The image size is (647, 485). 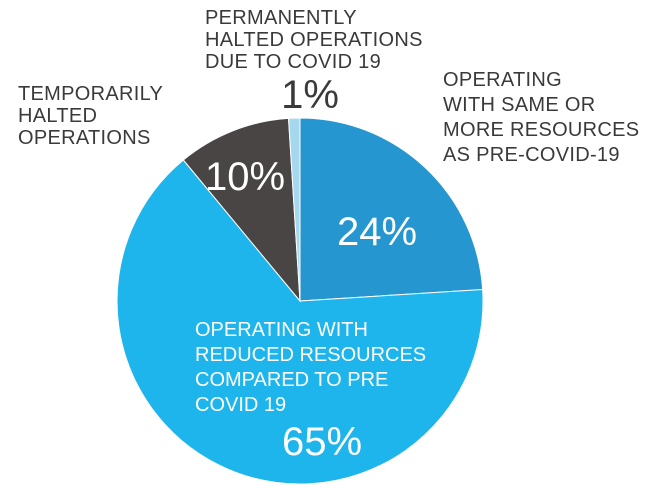 I want to click on slice-label-line: HALTED OPERATIONS, so click(x=314, y=40).